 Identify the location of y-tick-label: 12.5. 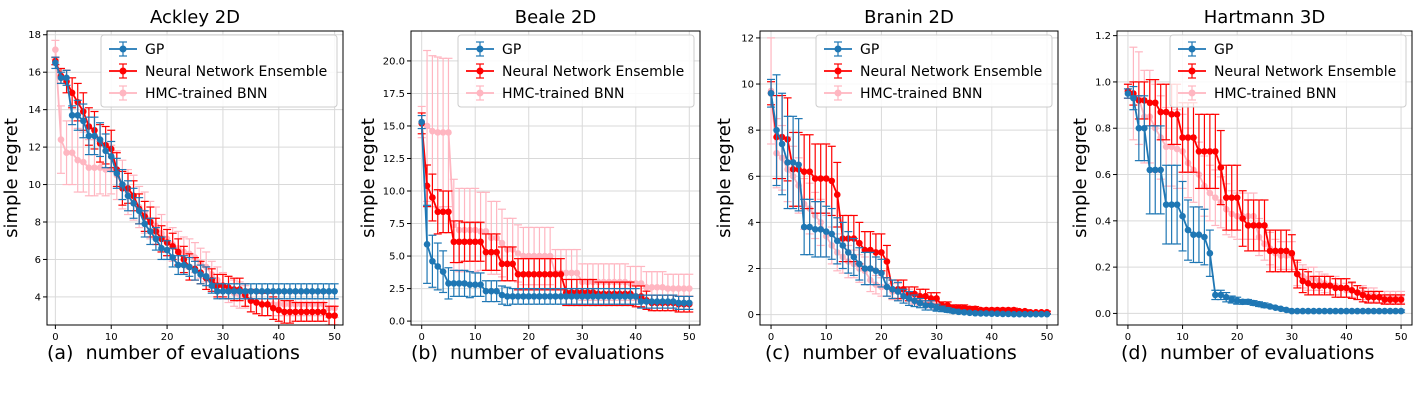
(394, 159).